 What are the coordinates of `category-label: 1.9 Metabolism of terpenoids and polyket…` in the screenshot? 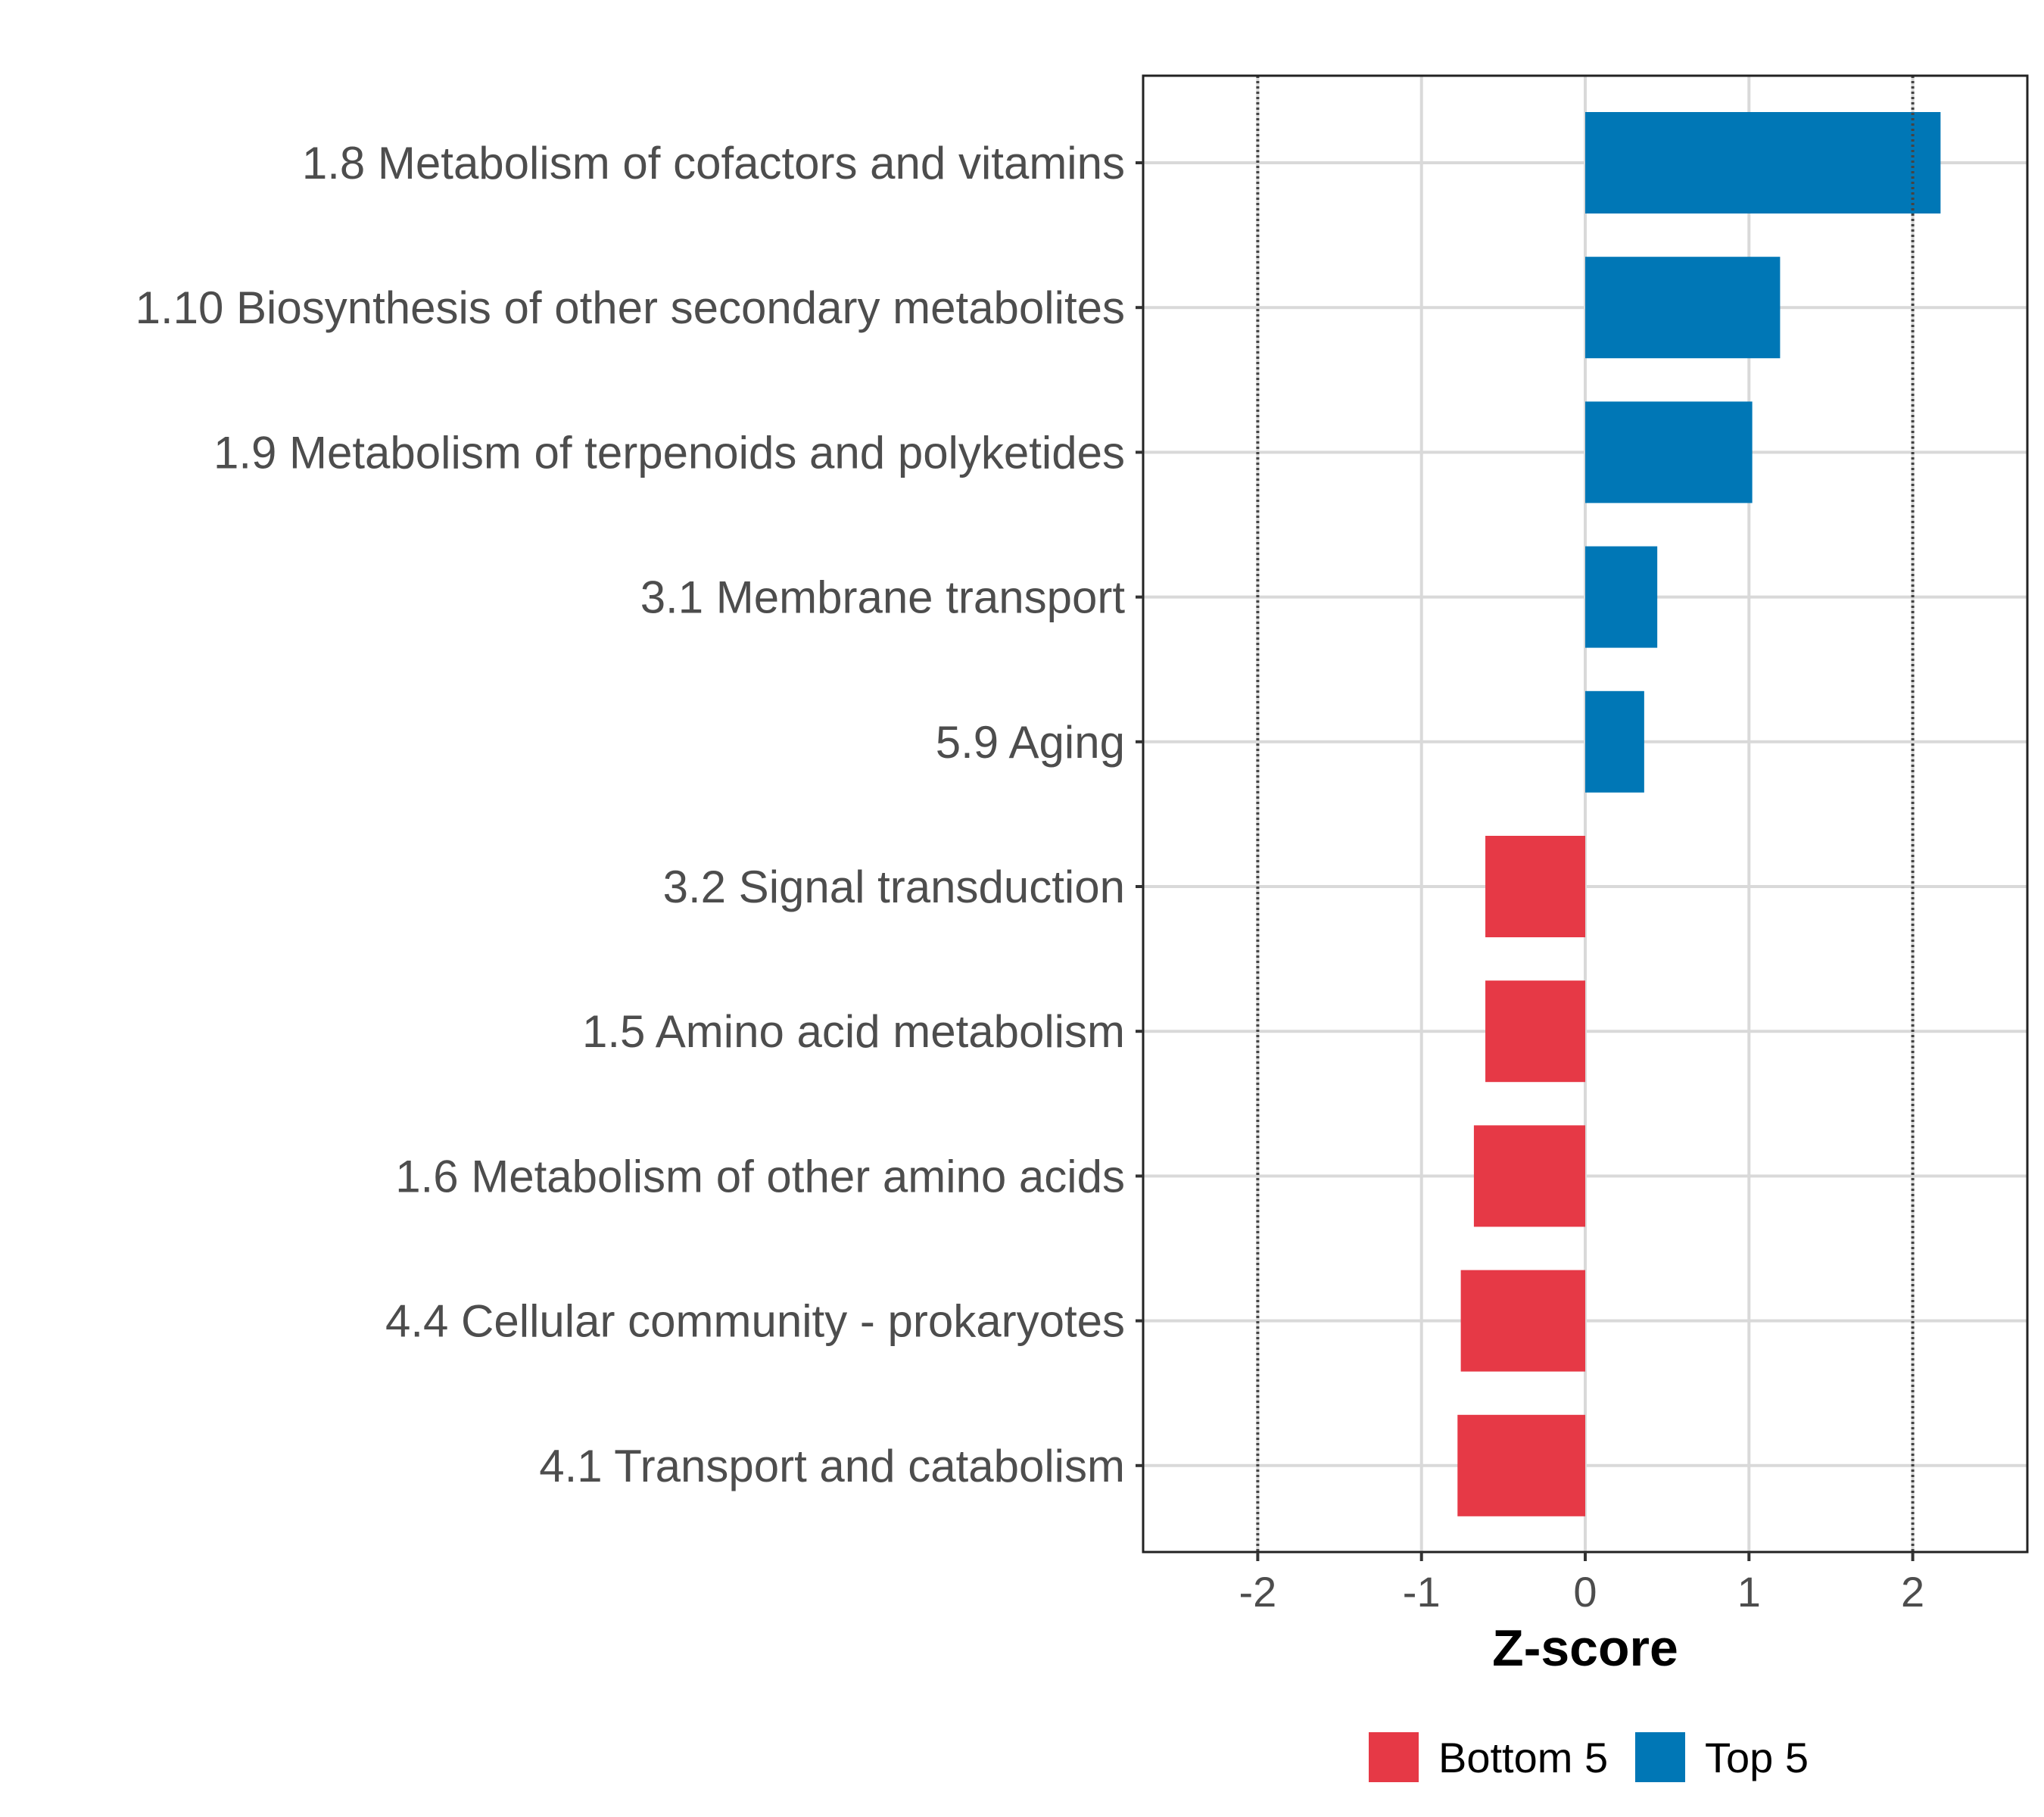 It's located at (669, 452).